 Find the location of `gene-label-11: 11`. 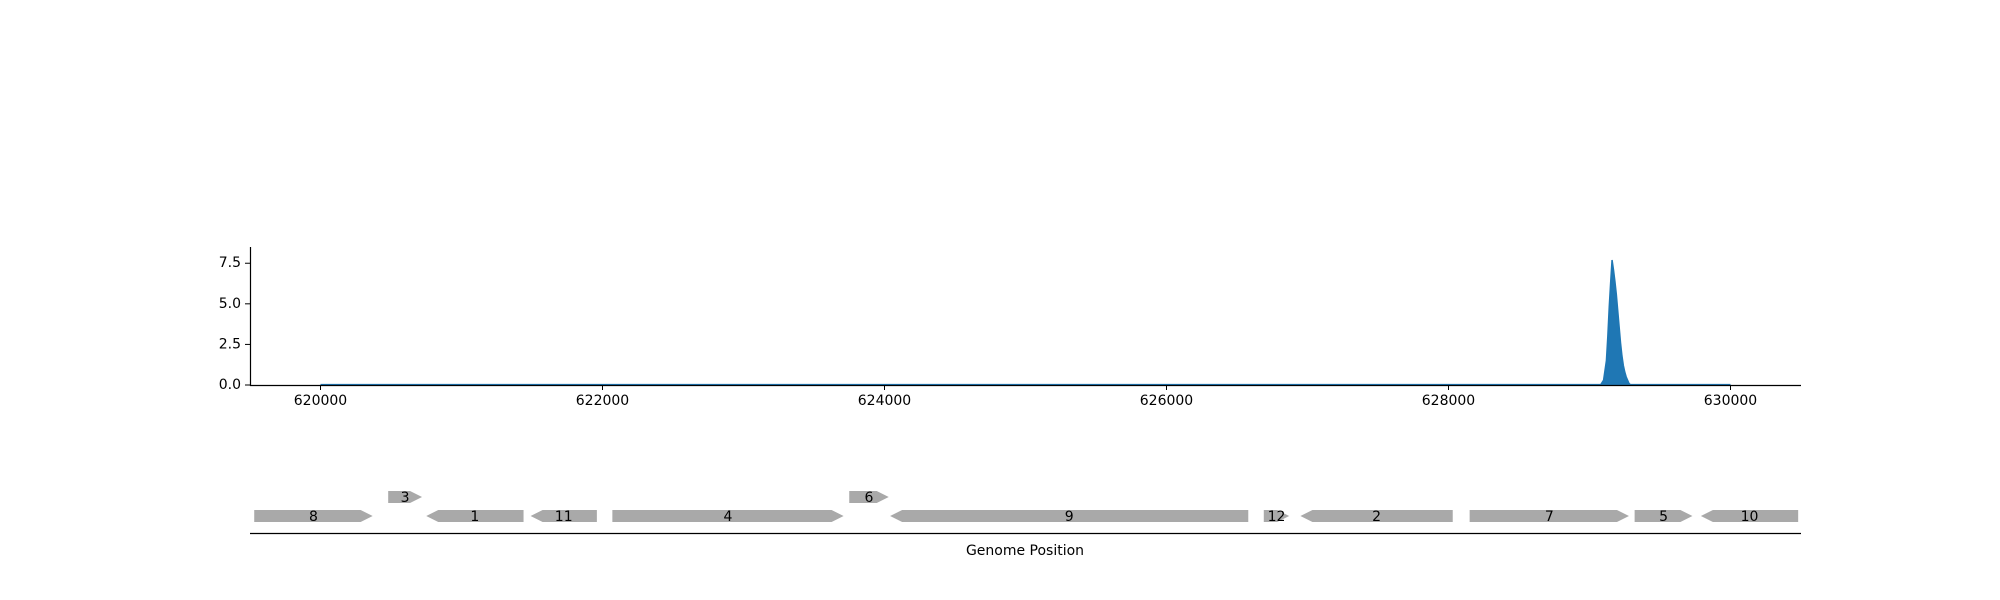

gene-label-11: 11 is located at coordinates (564, 517).